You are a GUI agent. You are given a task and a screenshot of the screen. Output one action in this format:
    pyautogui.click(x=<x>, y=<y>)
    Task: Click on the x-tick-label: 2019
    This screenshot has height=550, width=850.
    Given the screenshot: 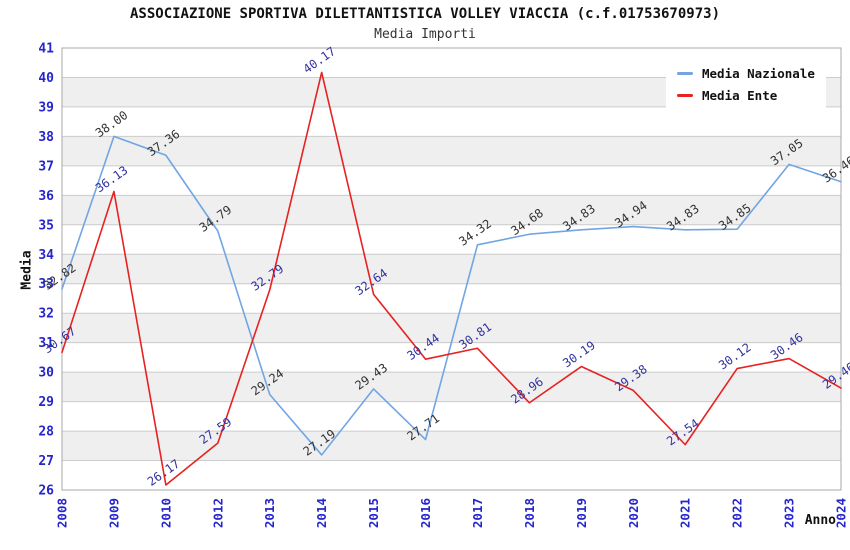 What is the action you would take?
    pyautogui.click(x=581, y=513)
    